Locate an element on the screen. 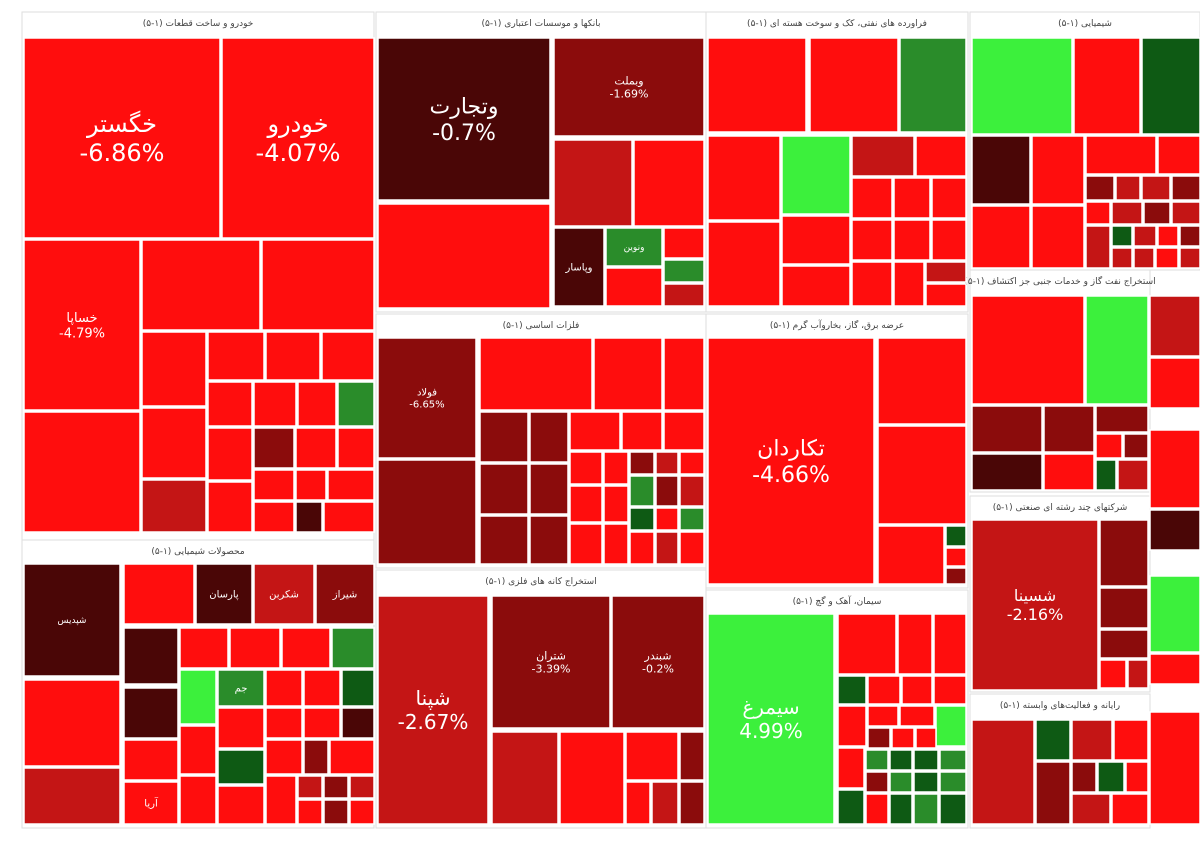 Image resolution: width=1200 pixels, height=841 pixels. stock-cell: خگستر-6.86% is located at coordinates (122, 138).